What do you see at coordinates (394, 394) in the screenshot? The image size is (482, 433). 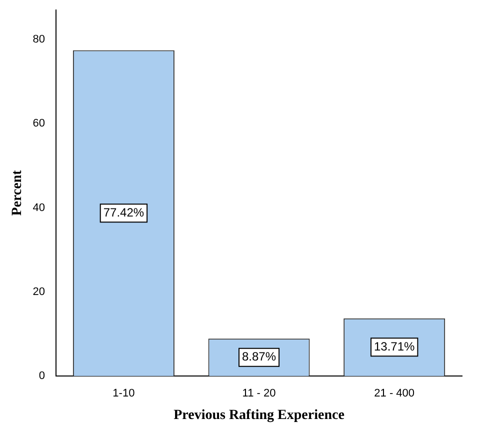 I see `x-tick-label: 21 - 400` at bounding box center [394, 394].